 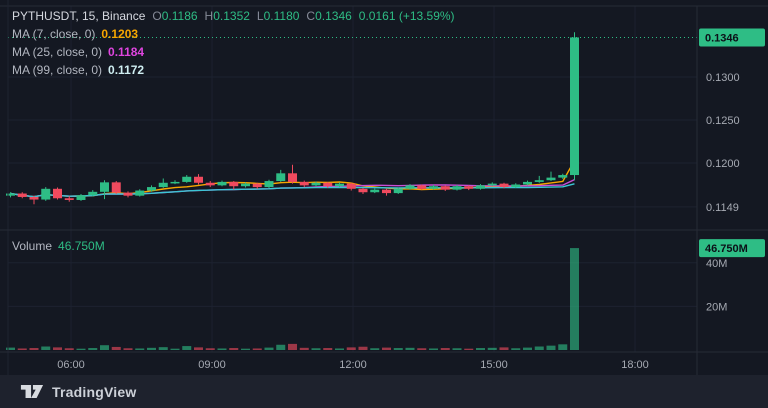 I want to click on volume-axis-label: 20M, so click(x=716, y=307).